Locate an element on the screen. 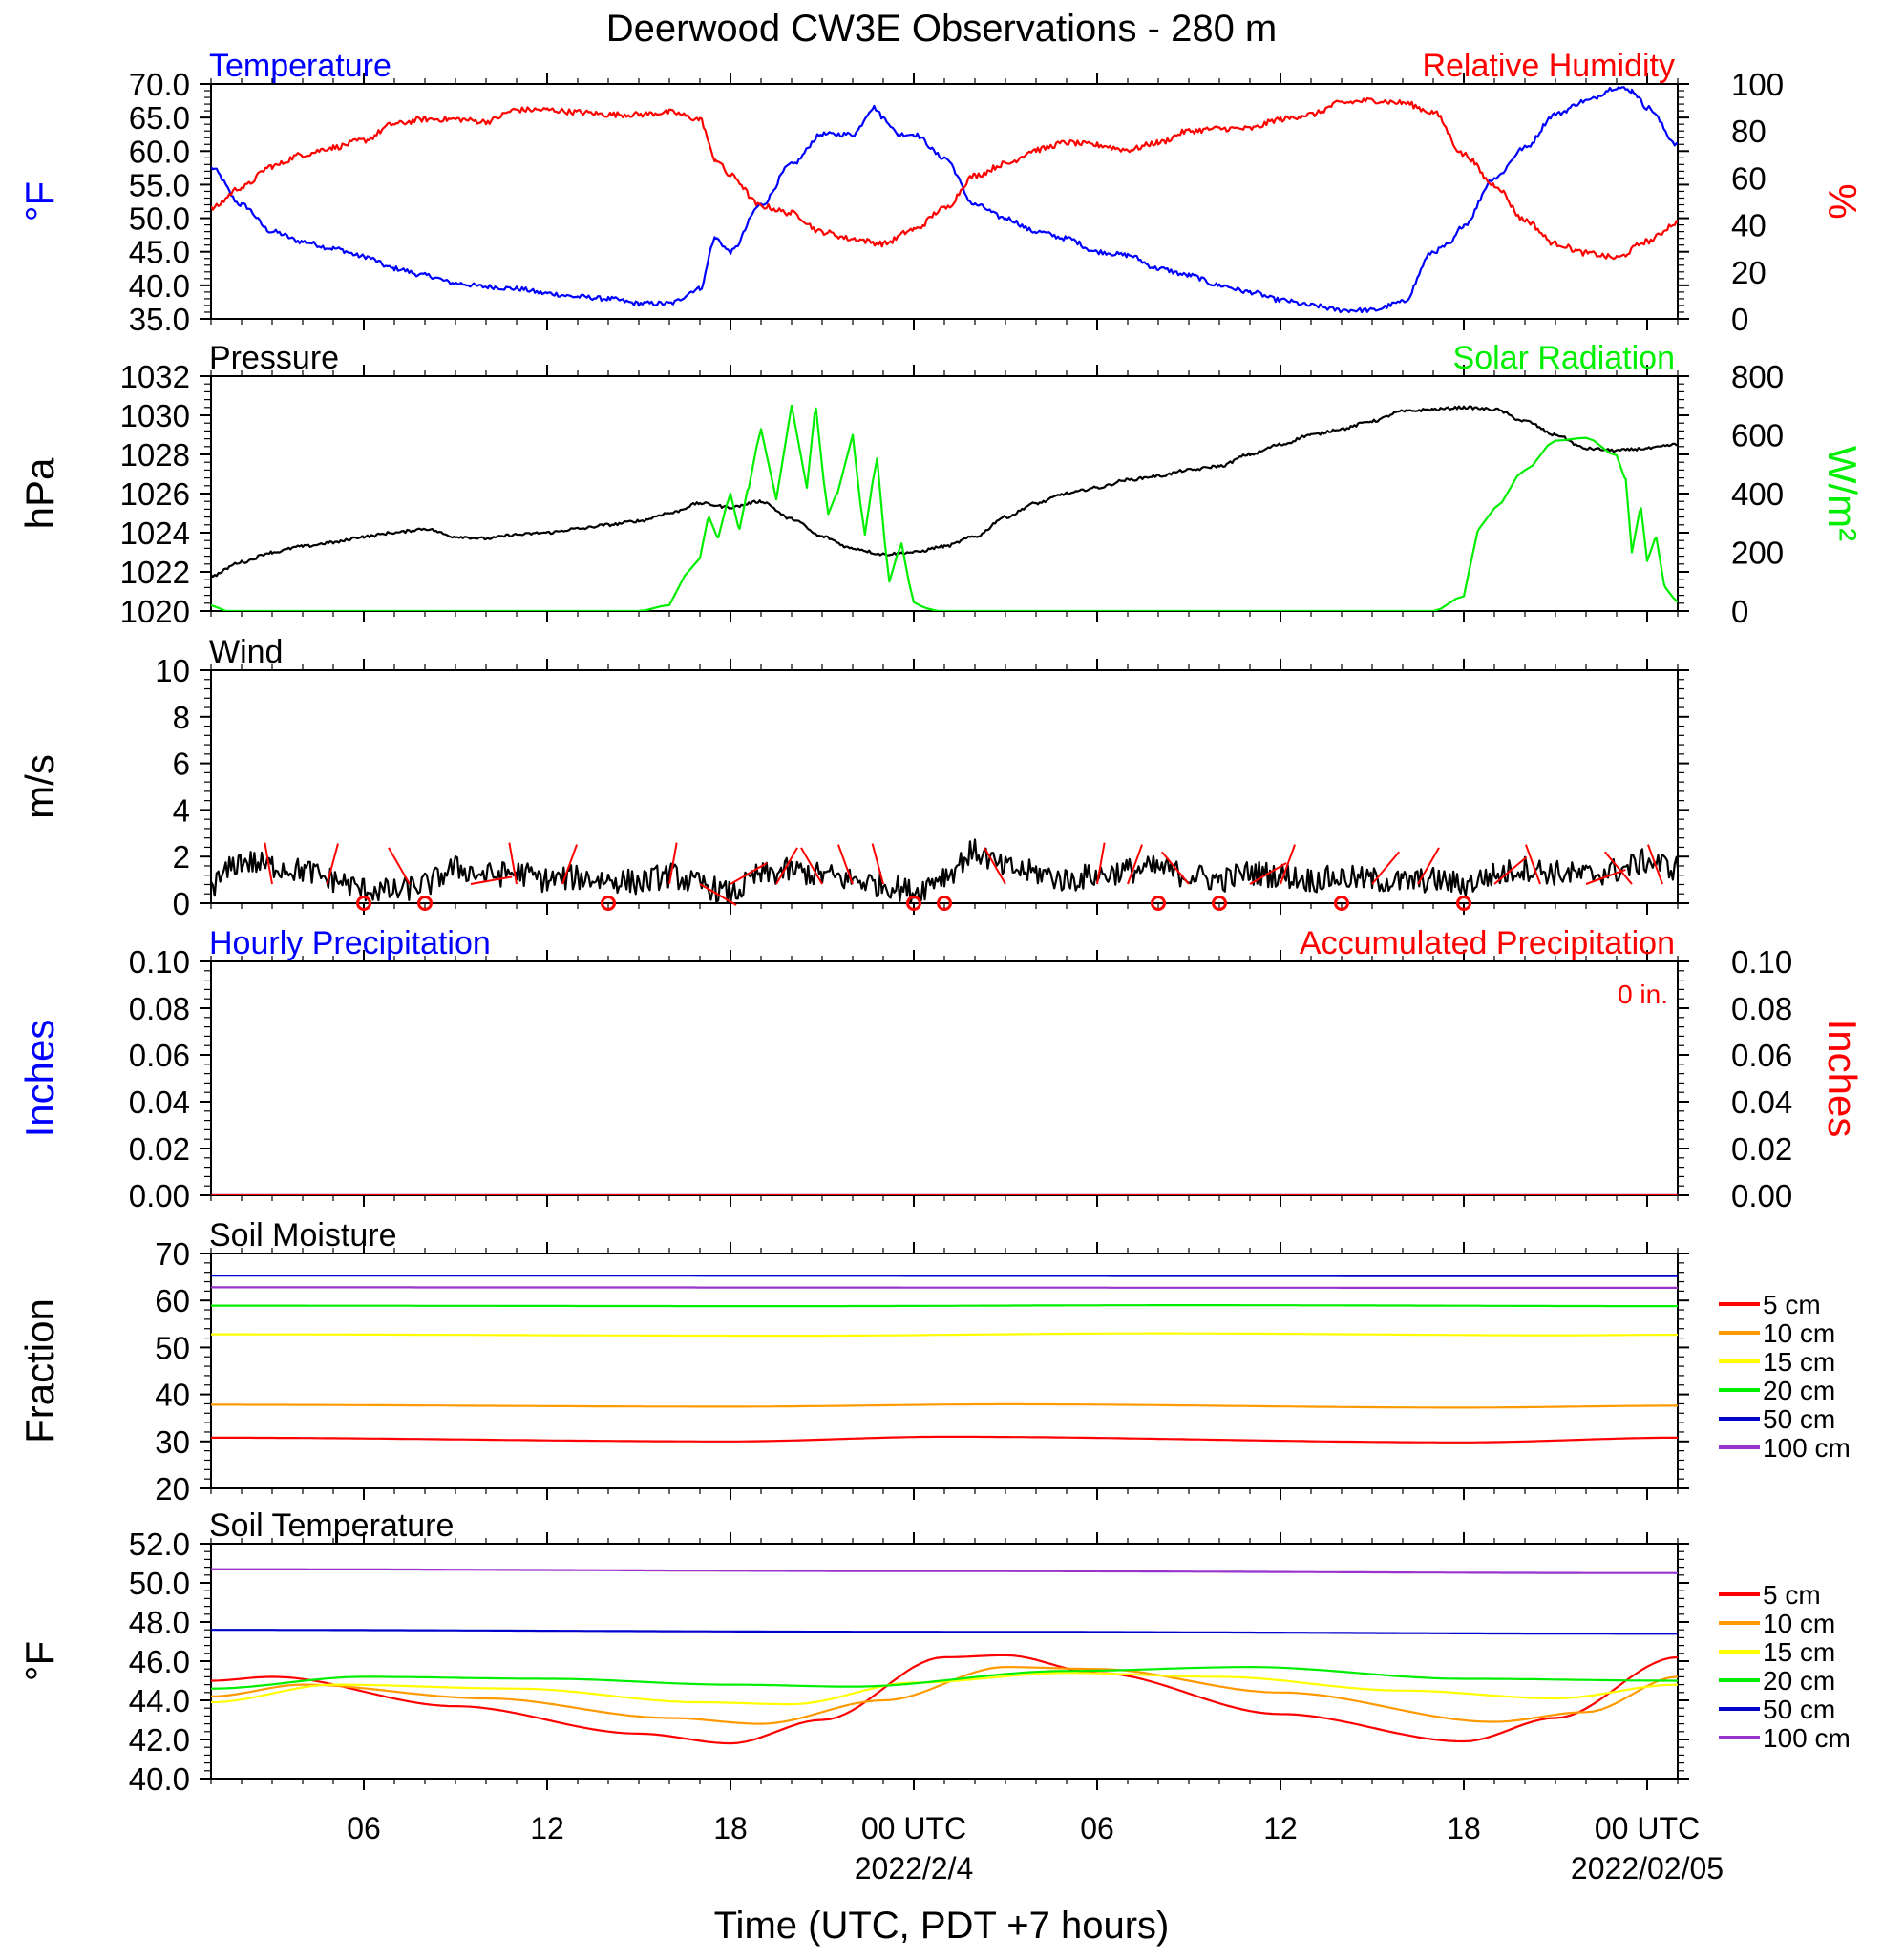 This screenshot has height=1960, width=1883. y-tick-label-left: 0.04 is located at coordinates (159, 1102).